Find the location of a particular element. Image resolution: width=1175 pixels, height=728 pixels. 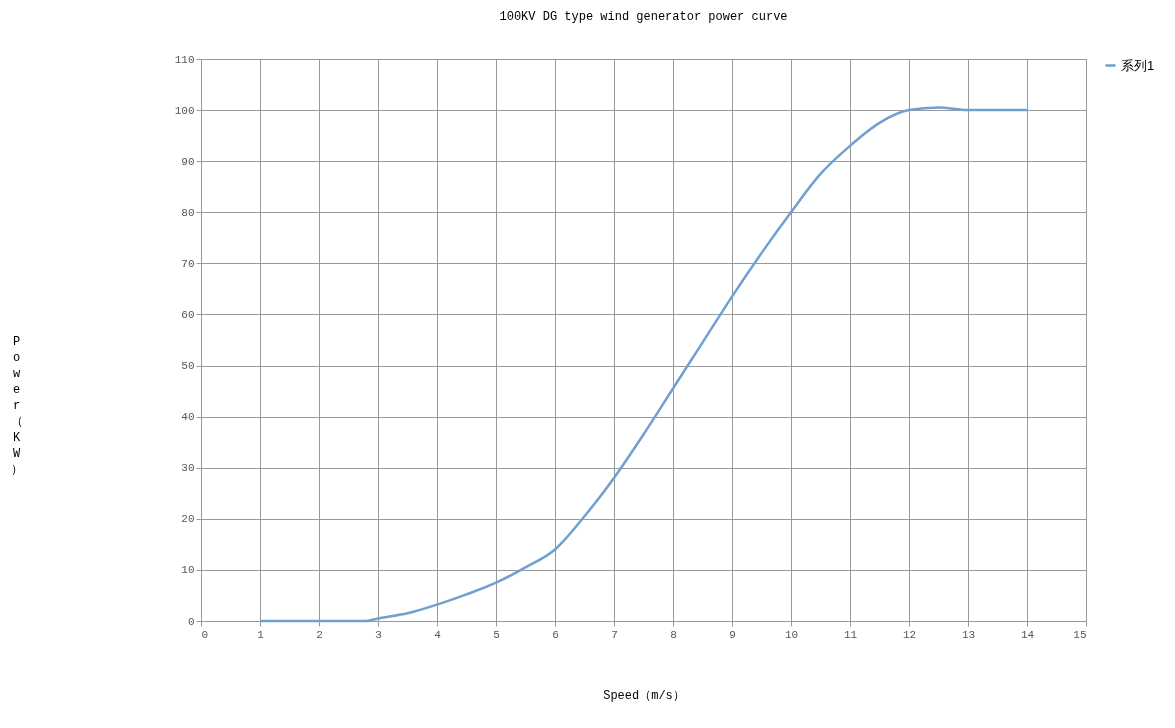

x-axis-title: Speed（m/s） is located at coordinates (644, 695).